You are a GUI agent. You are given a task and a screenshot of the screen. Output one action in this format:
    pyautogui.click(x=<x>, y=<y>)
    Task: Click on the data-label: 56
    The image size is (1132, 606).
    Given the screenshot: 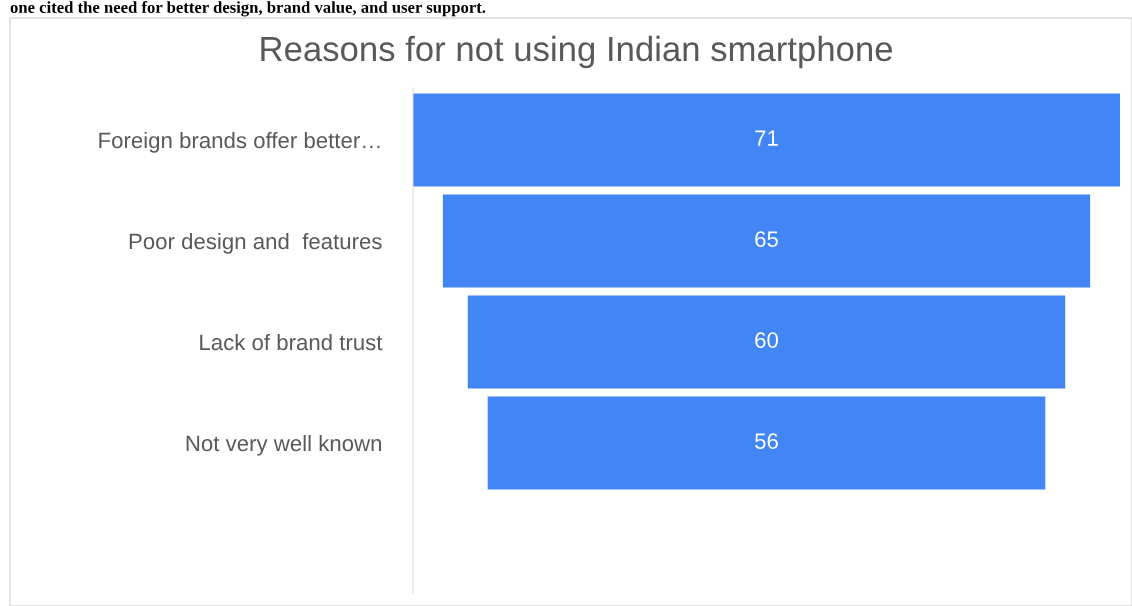 What is the action you would take?
    pyautogui.click(x=766, y=441)
    